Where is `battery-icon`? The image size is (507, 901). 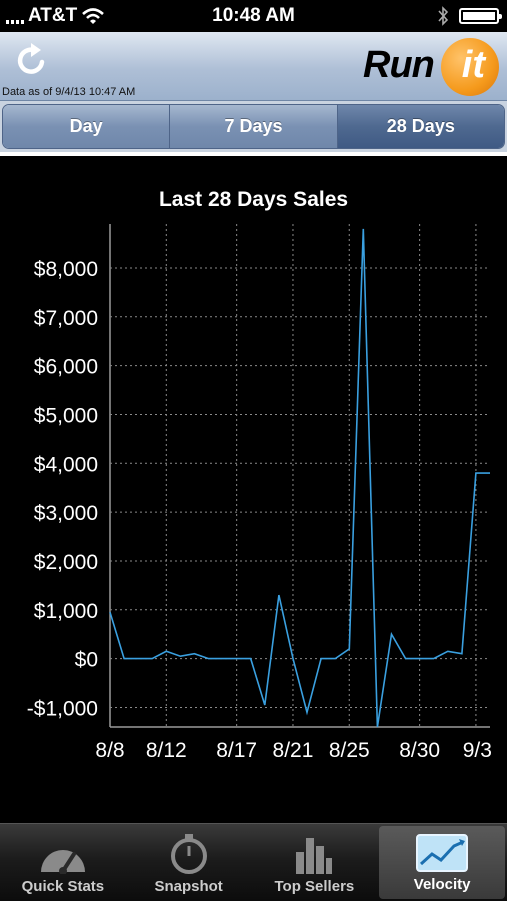
battery-icon is located at coordinates (480, 16).